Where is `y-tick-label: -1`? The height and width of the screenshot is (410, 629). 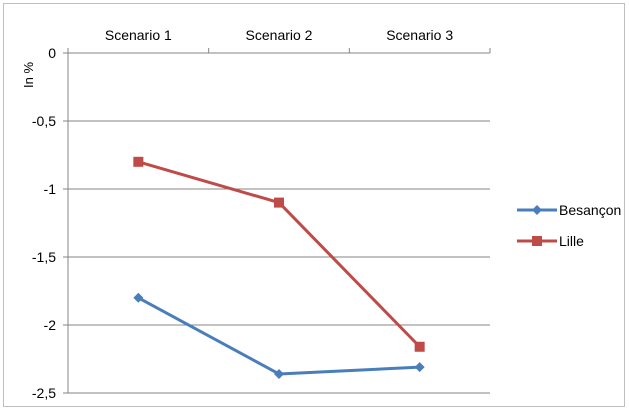
y-tick-label: -1 is located at coordinates (50, 189).